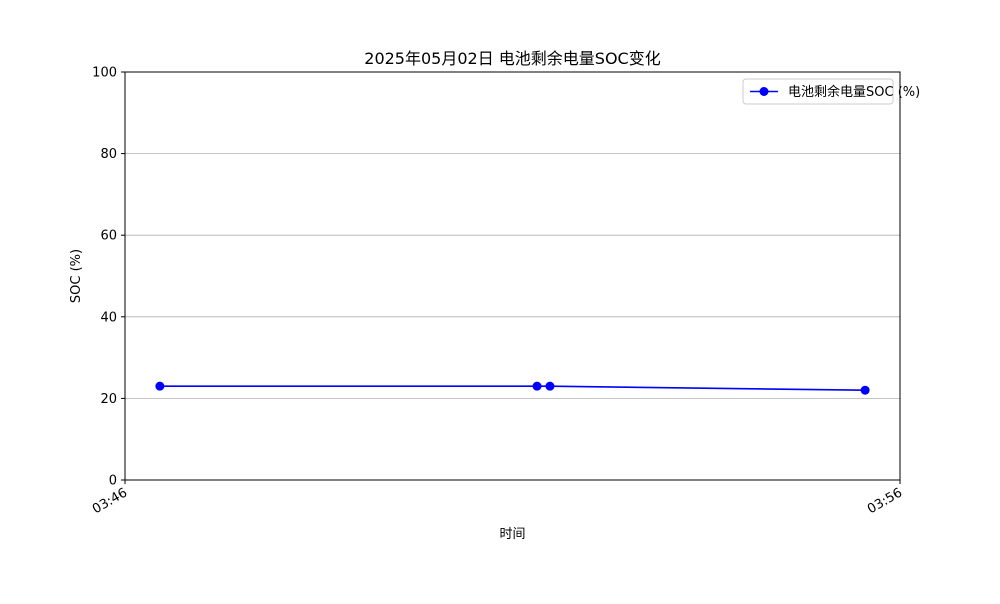  I want to click on x-tick-label: 03:56, so click(885, 501).